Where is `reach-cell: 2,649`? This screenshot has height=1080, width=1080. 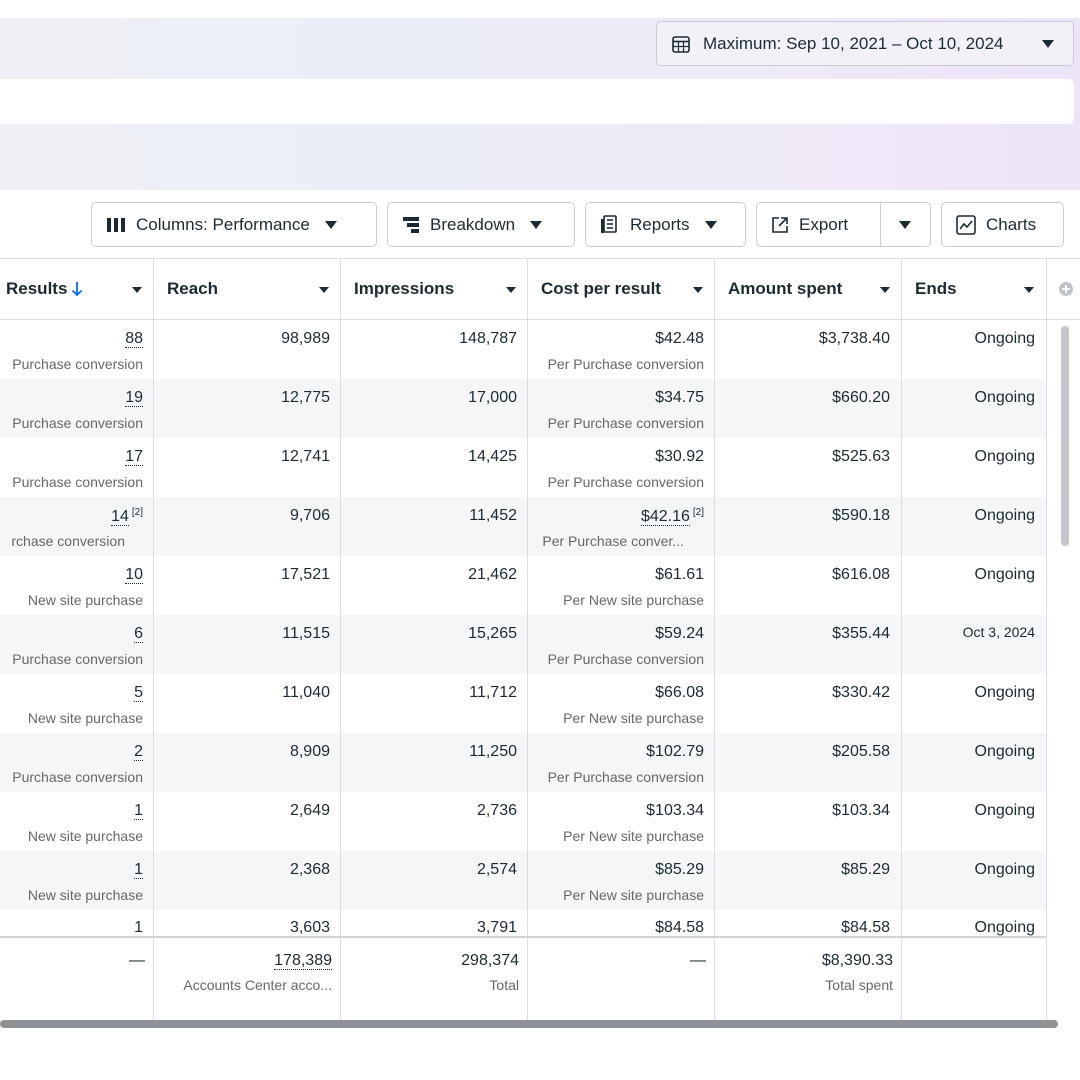
reach-cell: 2,649 is located at coordinates (309, 810).